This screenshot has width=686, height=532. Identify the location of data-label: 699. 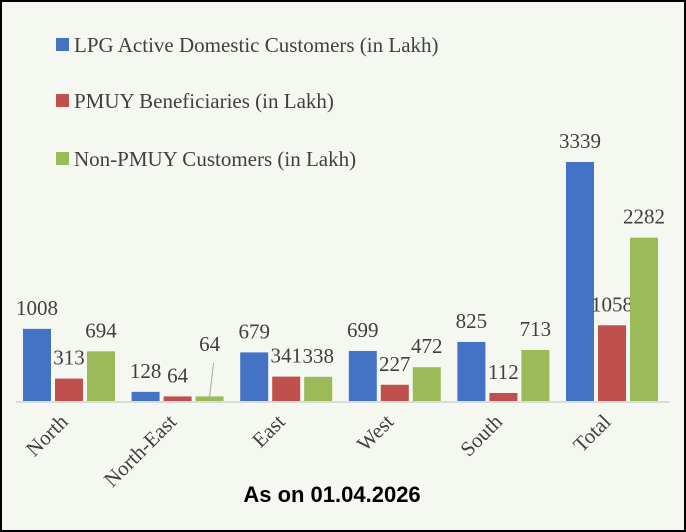
(363, 330).